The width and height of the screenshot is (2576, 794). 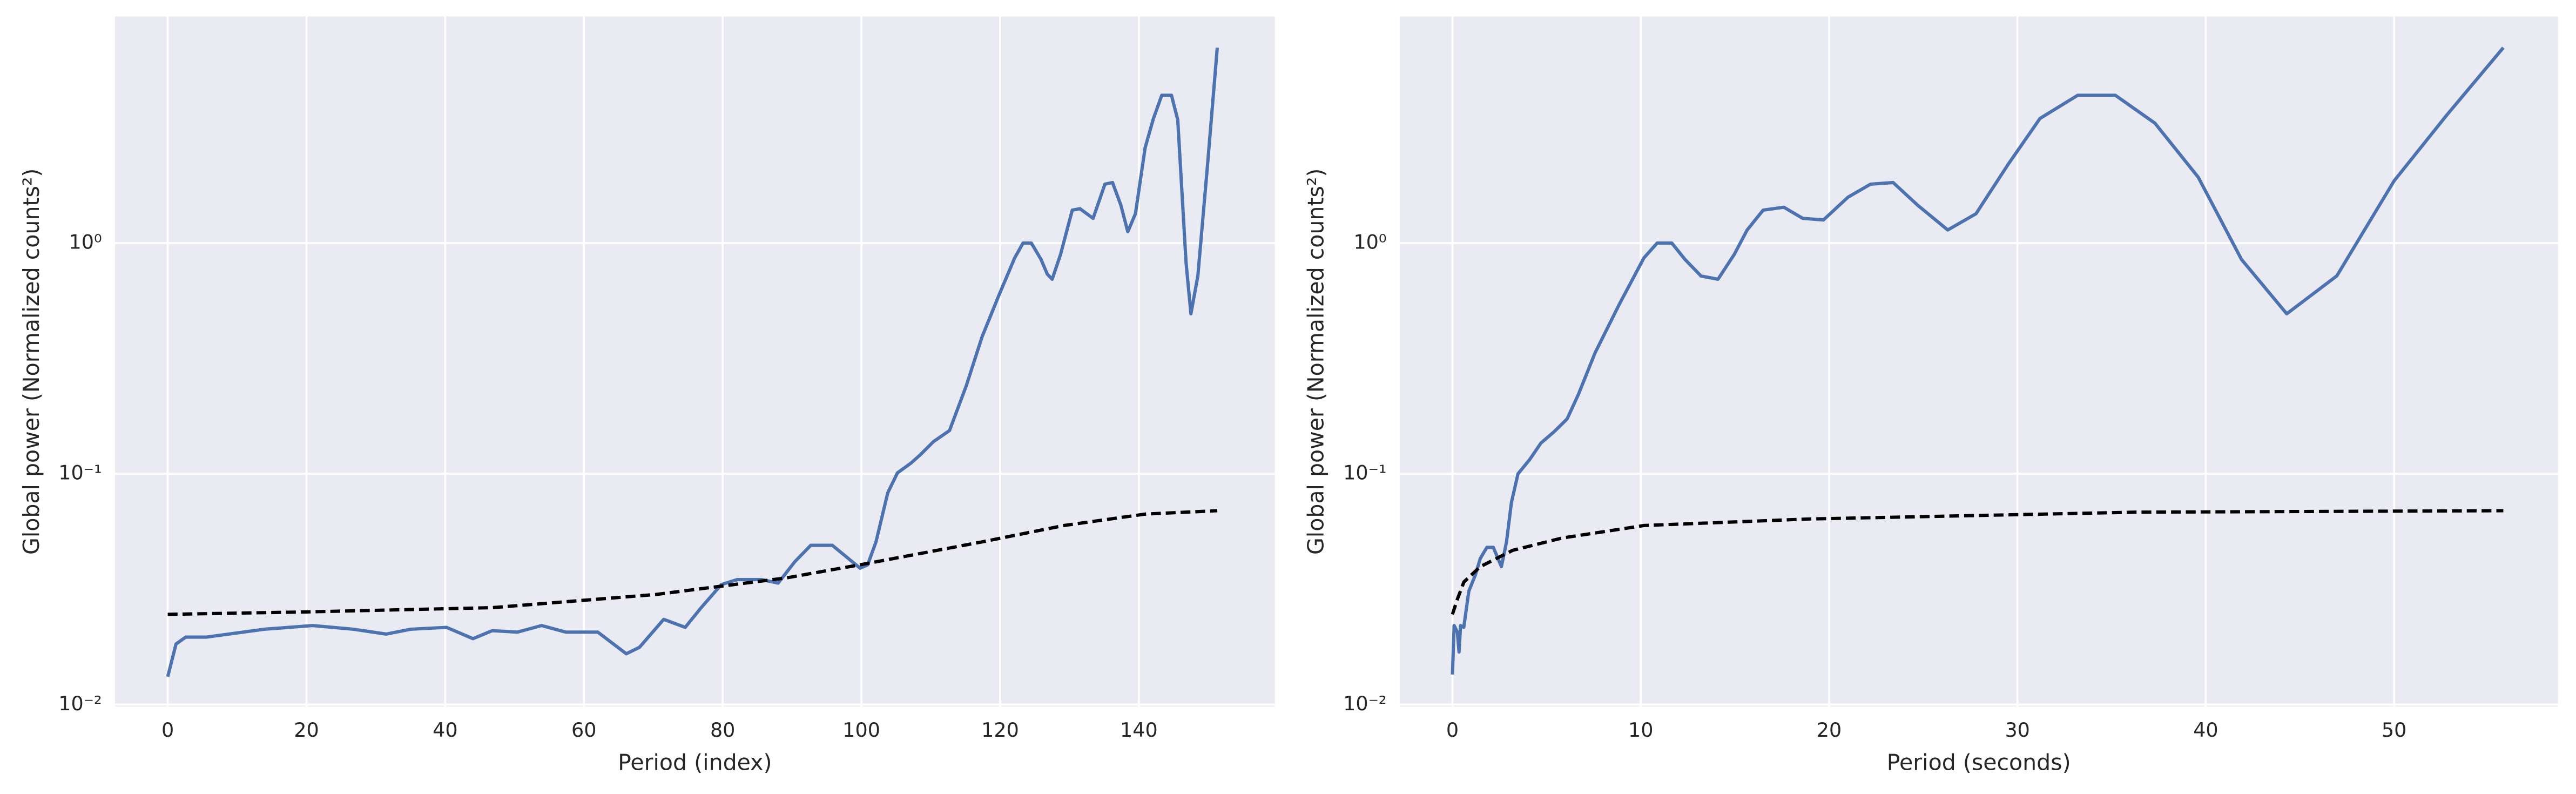 I want to click on data-line, so click(x=1977, y=562).